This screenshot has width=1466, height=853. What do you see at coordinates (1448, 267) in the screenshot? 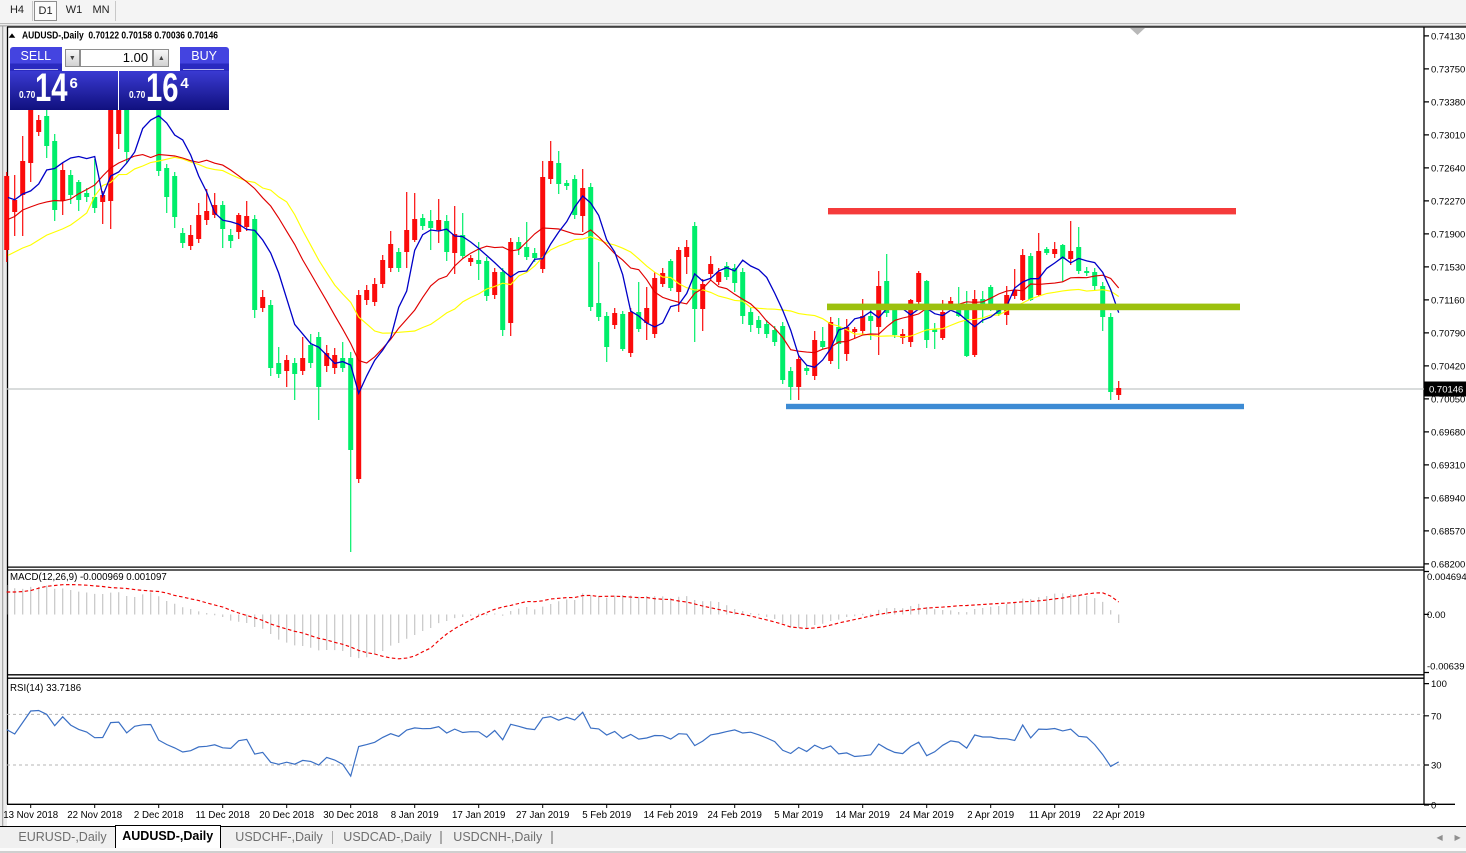
I see `svg-text: 0.71530` at bounding box center [1448, 267].